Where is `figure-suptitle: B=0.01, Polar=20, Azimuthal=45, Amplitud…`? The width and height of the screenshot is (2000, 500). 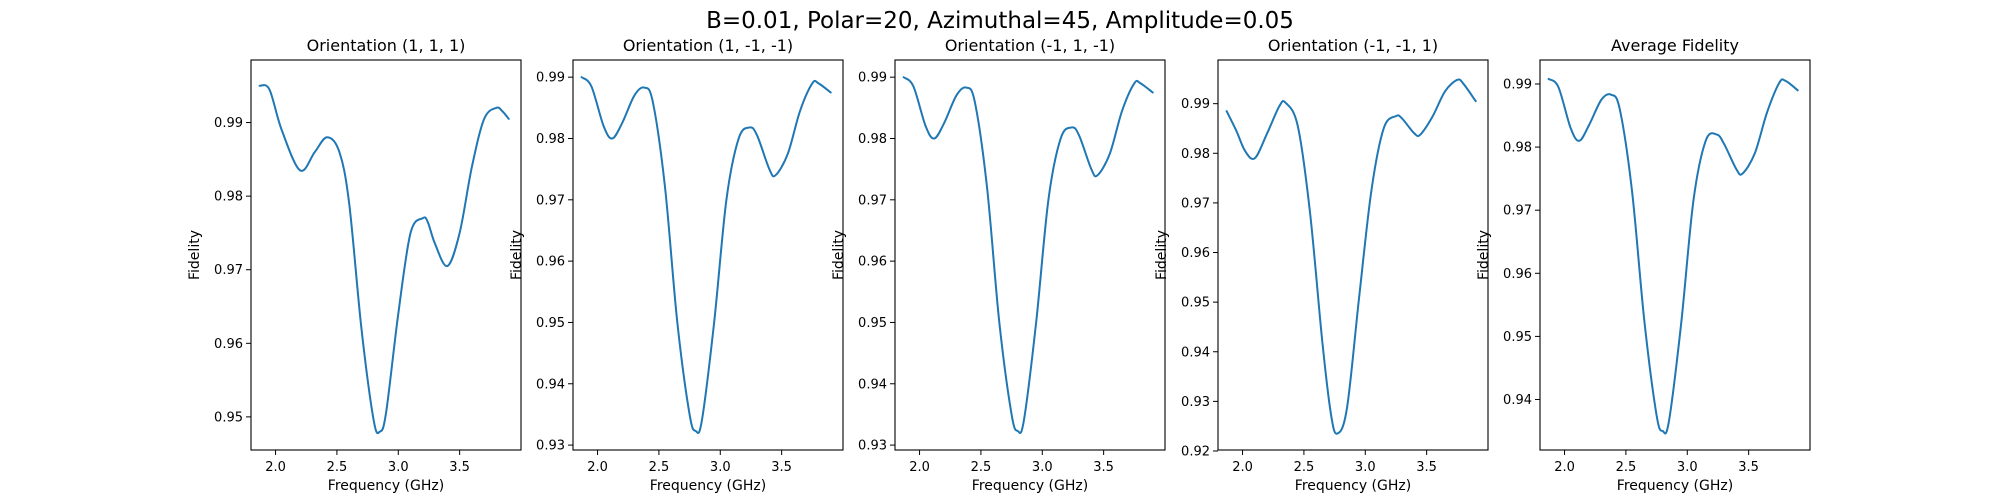
figure-suptitle: B=0.01, Polar=20, Azimuthal=45, Amplitud… is located at coordinates (1000, 21).